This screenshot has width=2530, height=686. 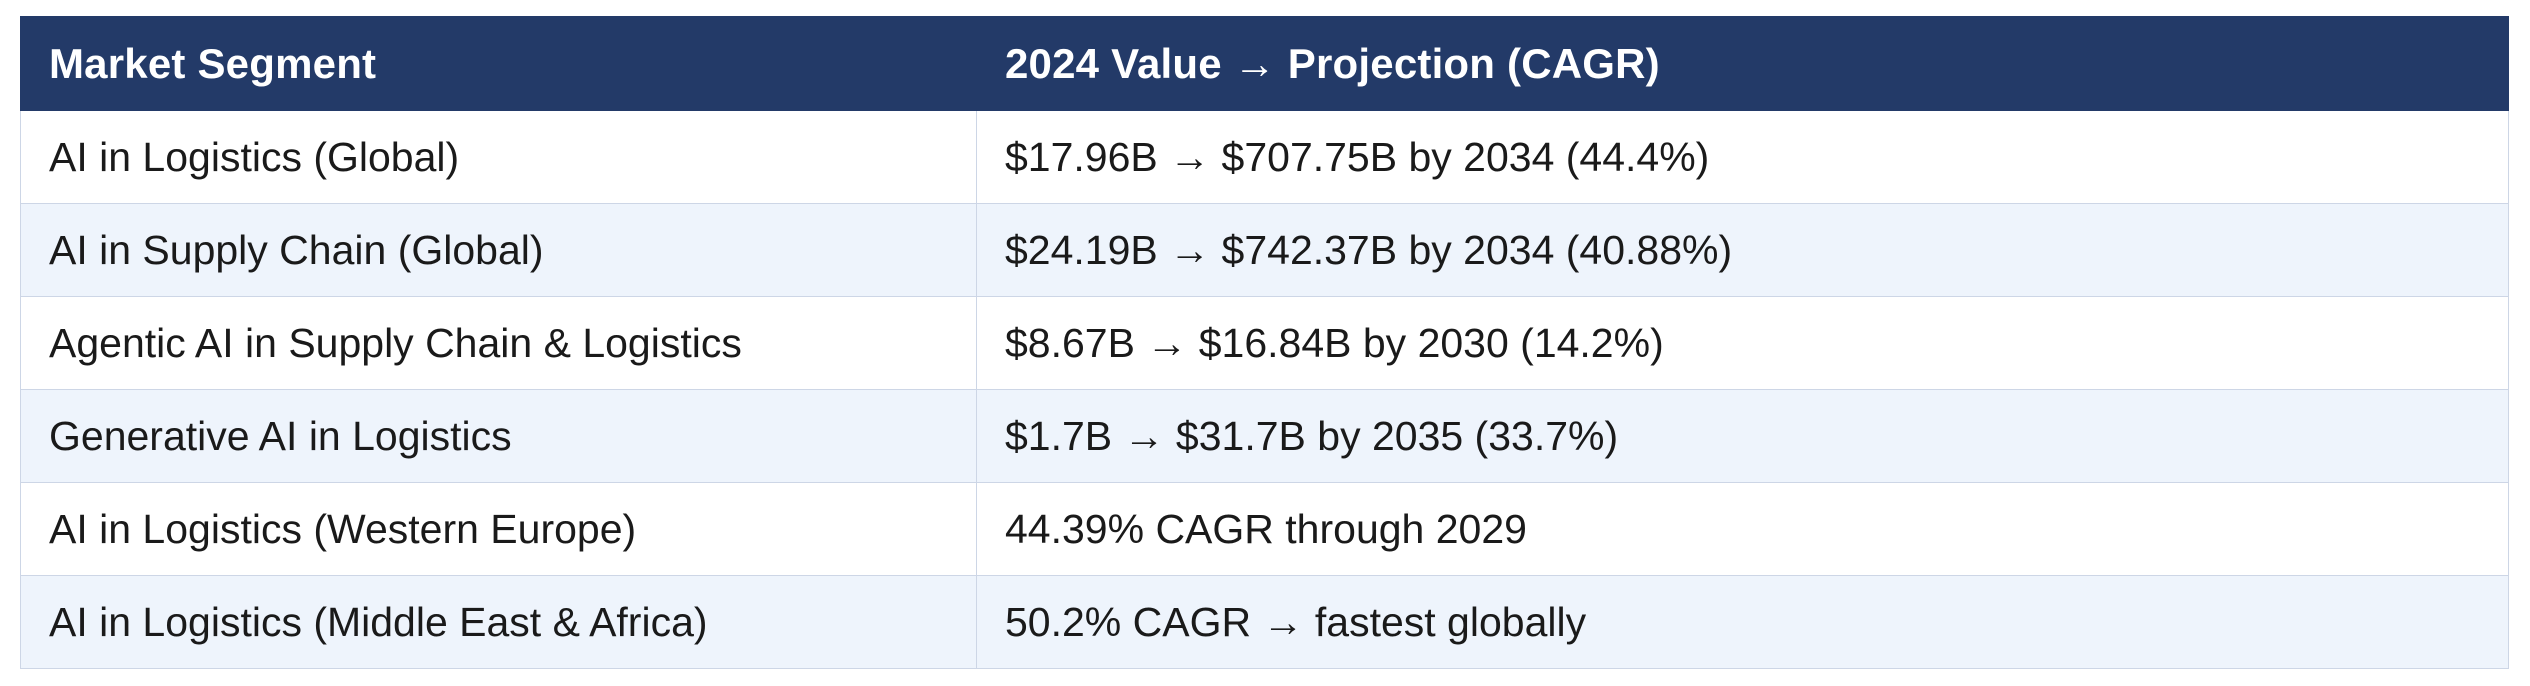 I want to click on projection-cell: $24.19B → $742.37B by 2034 (40.88%), so click(x=1742, y=250).